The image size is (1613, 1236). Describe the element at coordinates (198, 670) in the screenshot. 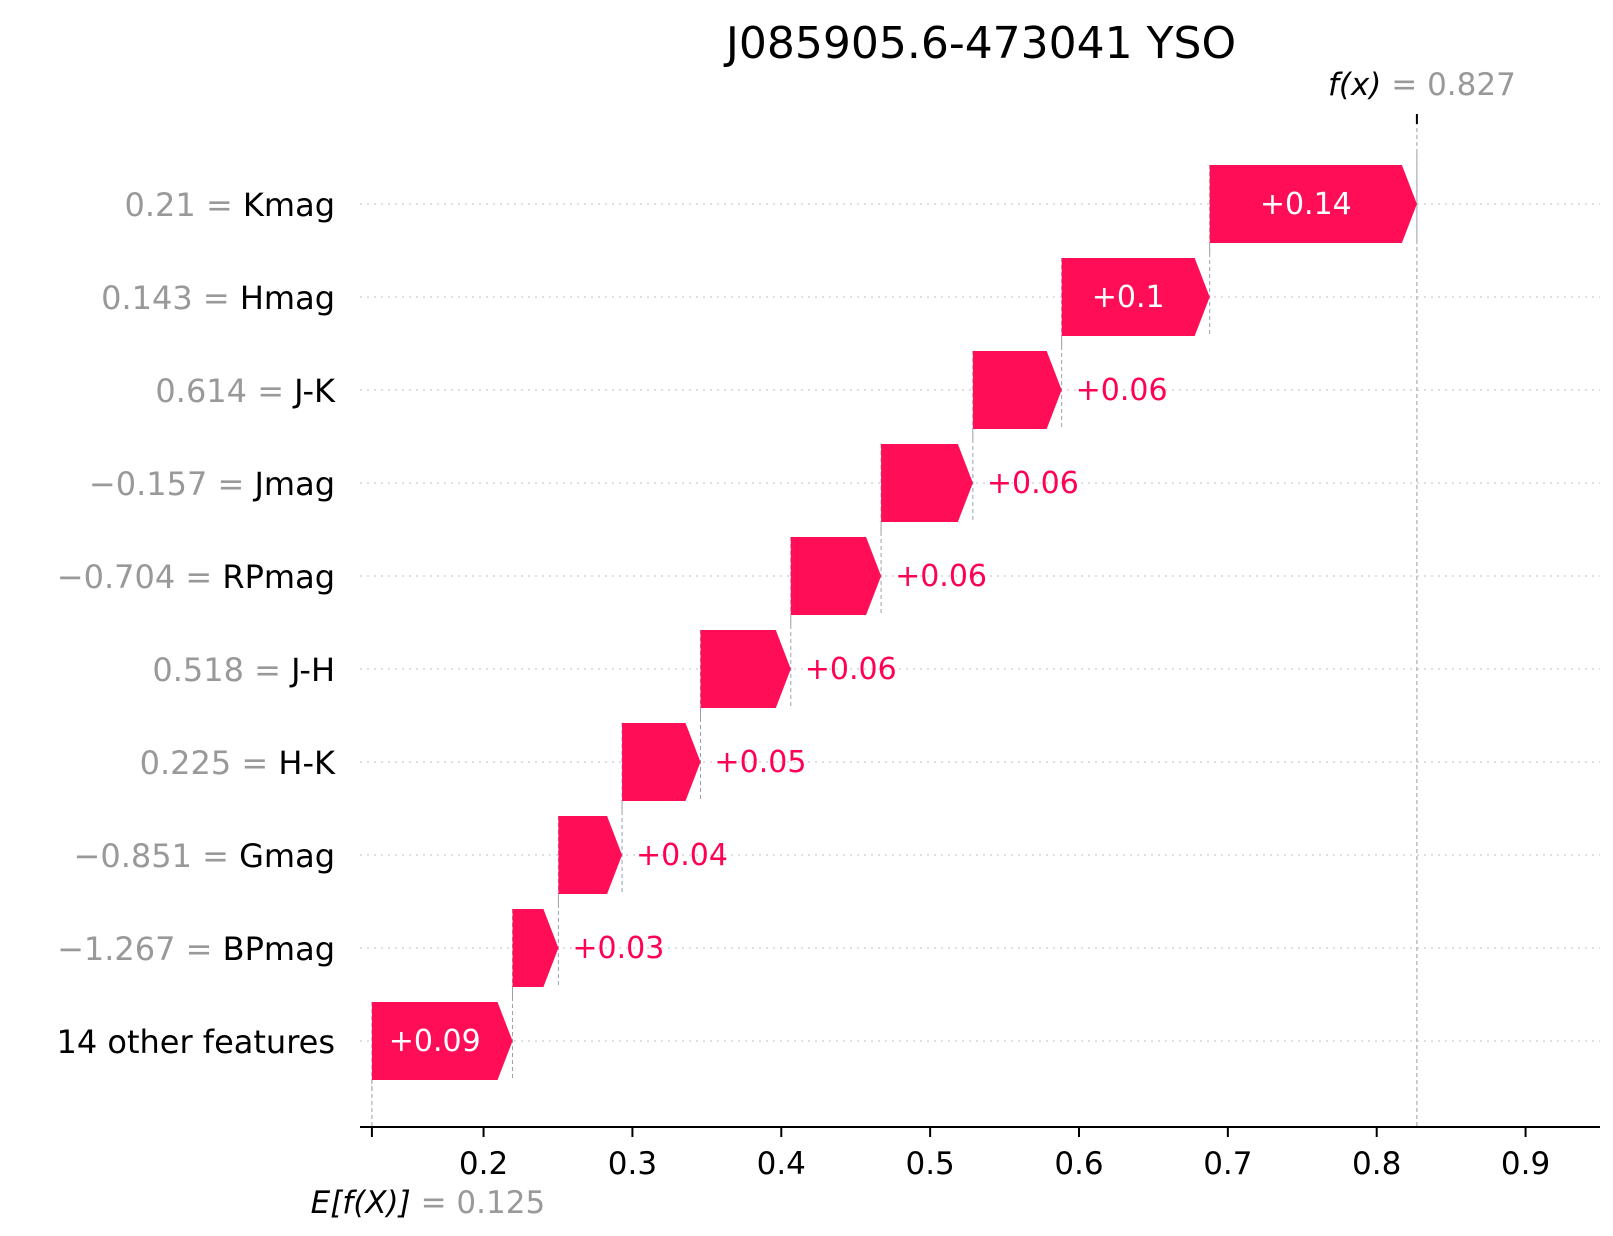

I see `feature-value: 0.518` at that location.